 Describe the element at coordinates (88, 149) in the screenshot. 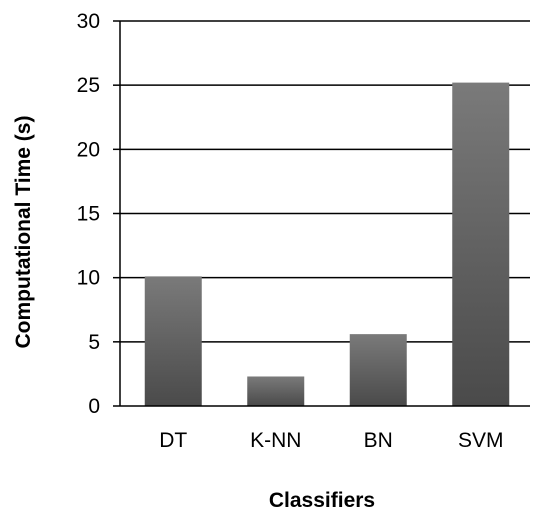

I see `y-tick-label: 20` at that location.